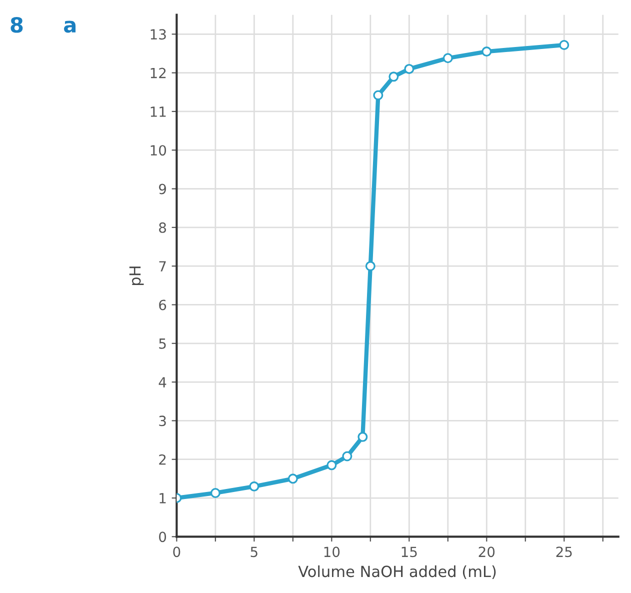  I want to click on y-tick-label: 11, so click(158, 111).